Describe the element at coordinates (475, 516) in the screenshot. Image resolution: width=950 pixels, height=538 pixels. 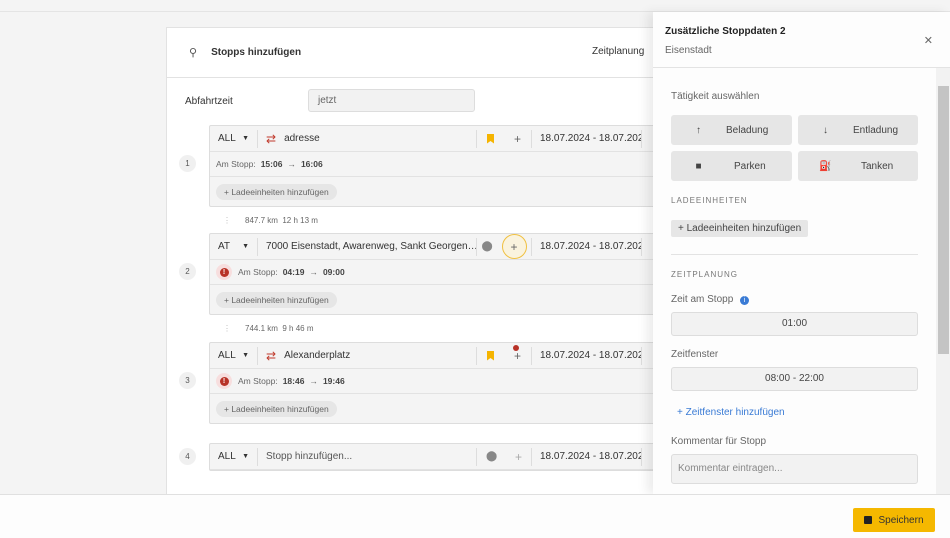
I see `footer: Speichern` at that location.